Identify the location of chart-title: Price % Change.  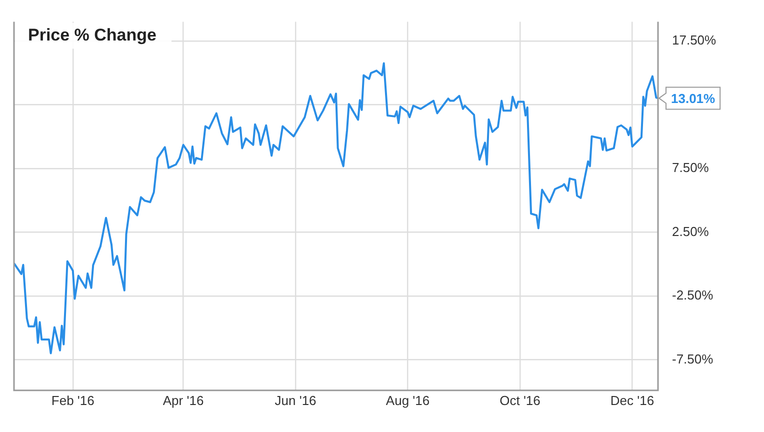
(92, 34).